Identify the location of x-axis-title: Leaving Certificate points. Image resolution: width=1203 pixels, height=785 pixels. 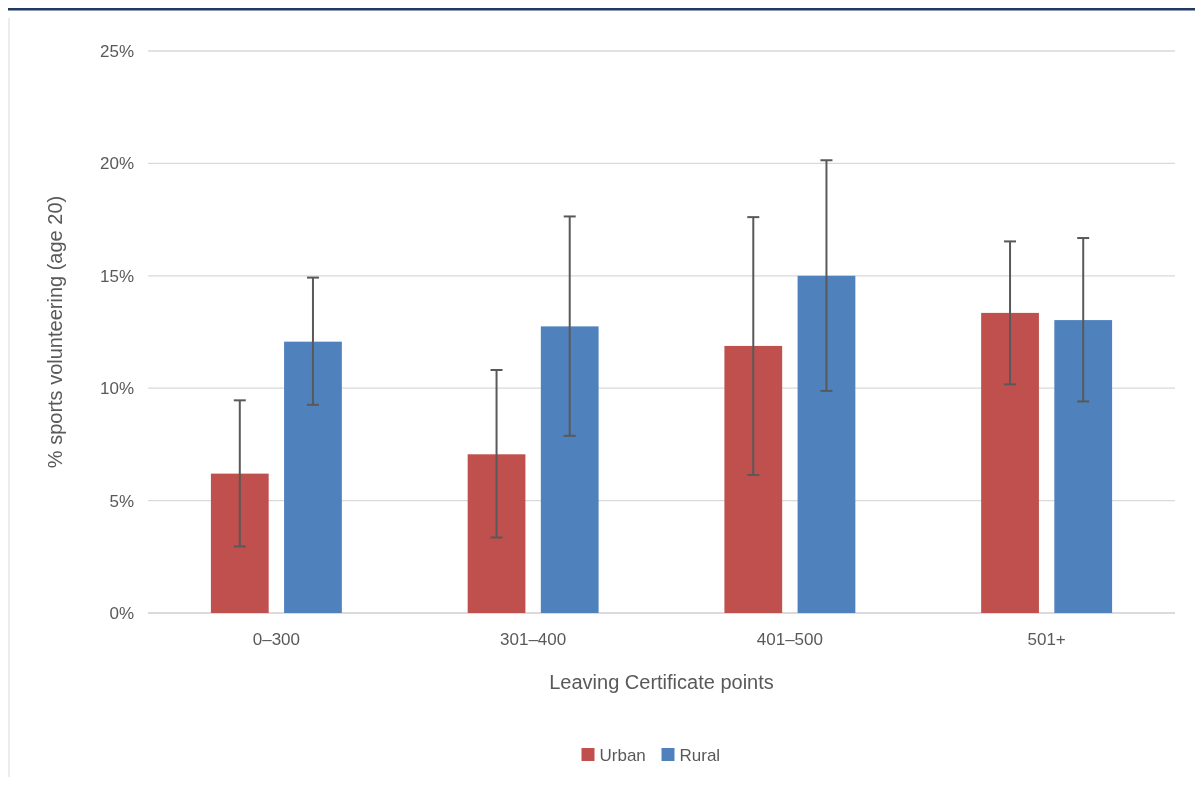
(661, 682).